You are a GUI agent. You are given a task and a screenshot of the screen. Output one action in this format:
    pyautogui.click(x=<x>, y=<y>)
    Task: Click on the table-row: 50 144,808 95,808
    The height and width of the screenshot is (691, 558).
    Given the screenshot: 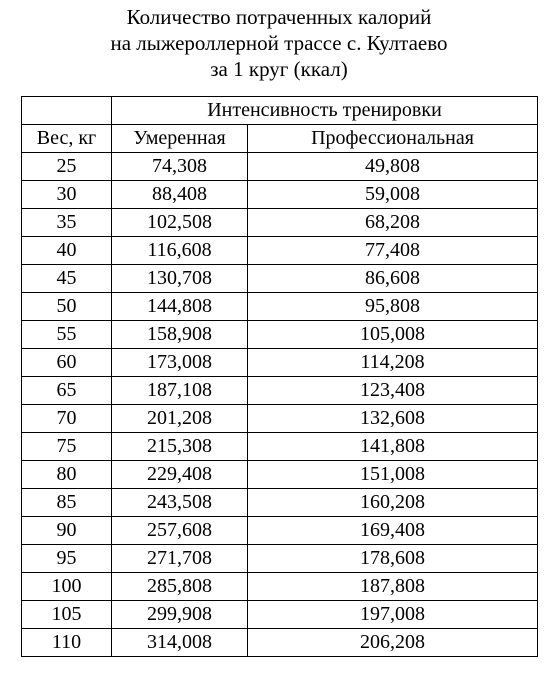 What is the action you would take?
    pyautogui.click(x=279, y=306)
    